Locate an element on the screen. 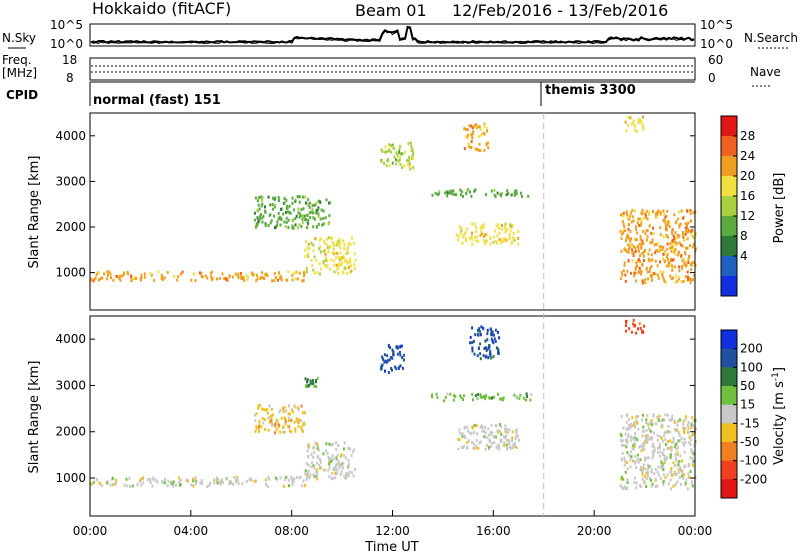 The width and height of the screenshot is (800, 554). colorbar-tick-label: 28 is located at coordinates (747, 136).